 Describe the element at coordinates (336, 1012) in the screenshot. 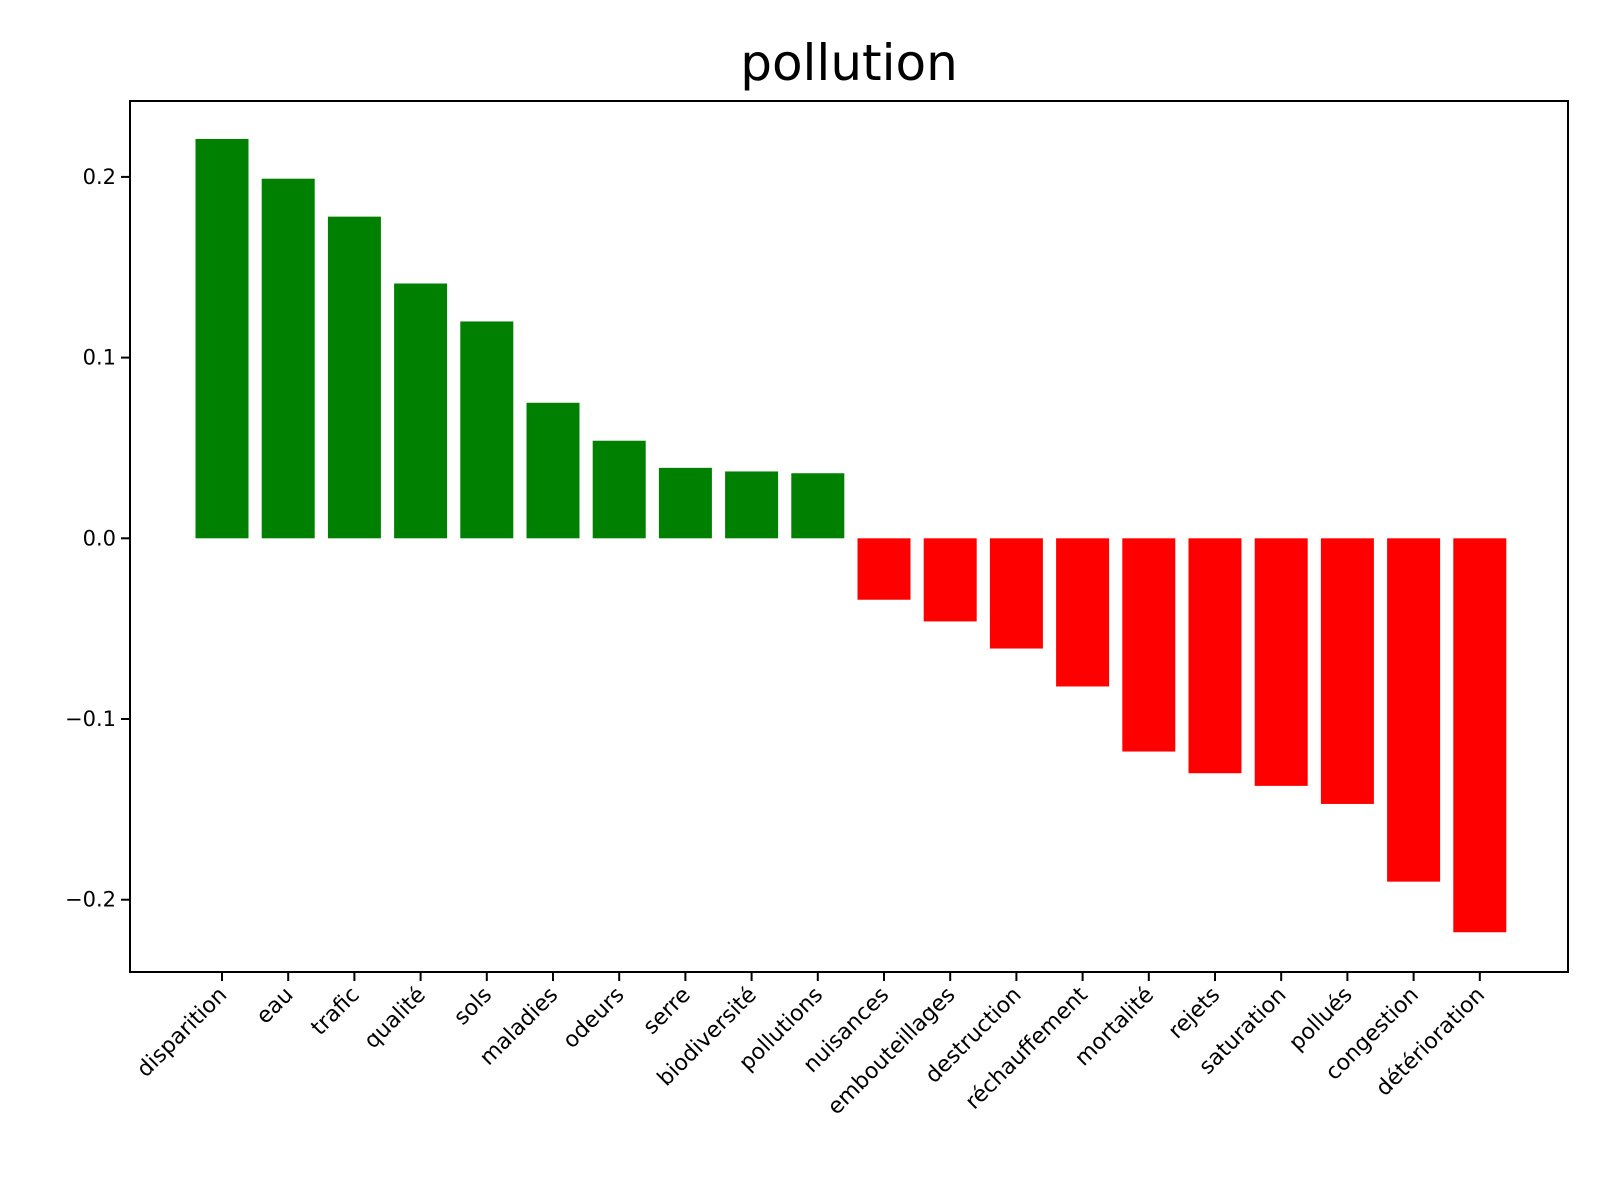

I see `x-tick-label-2: trafic` at that location.